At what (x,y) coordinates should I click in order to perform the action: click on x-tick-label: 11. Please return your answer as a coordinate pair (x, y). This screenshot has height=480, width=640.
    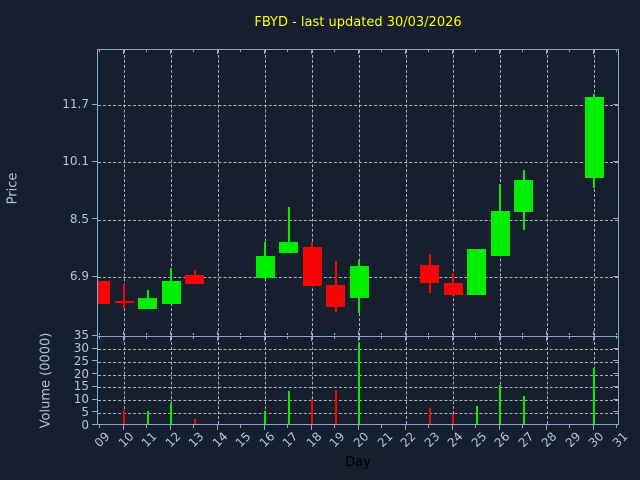
    Looking at the image, I should click on (149, 439).